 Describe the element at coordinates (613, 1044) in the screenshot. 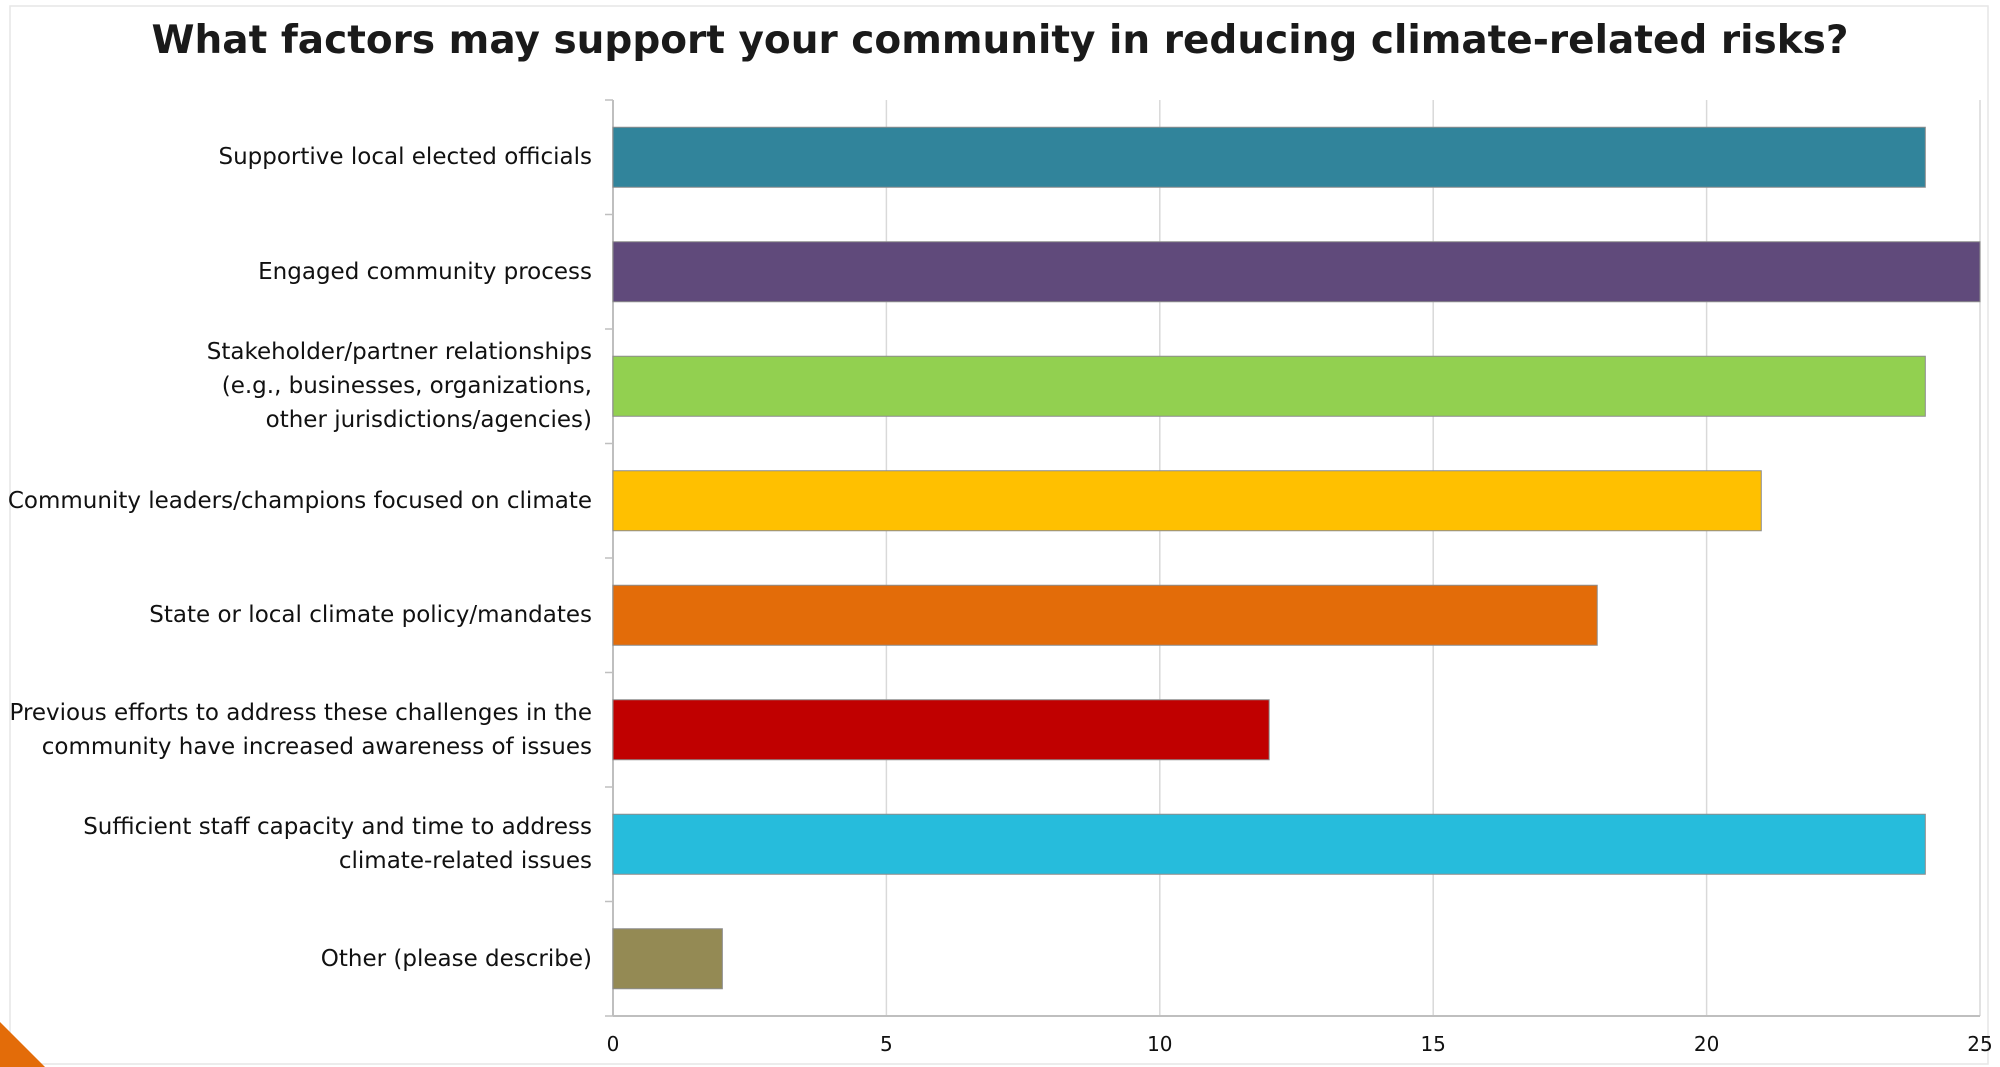

I see `x-tick-label: 0` at that location.